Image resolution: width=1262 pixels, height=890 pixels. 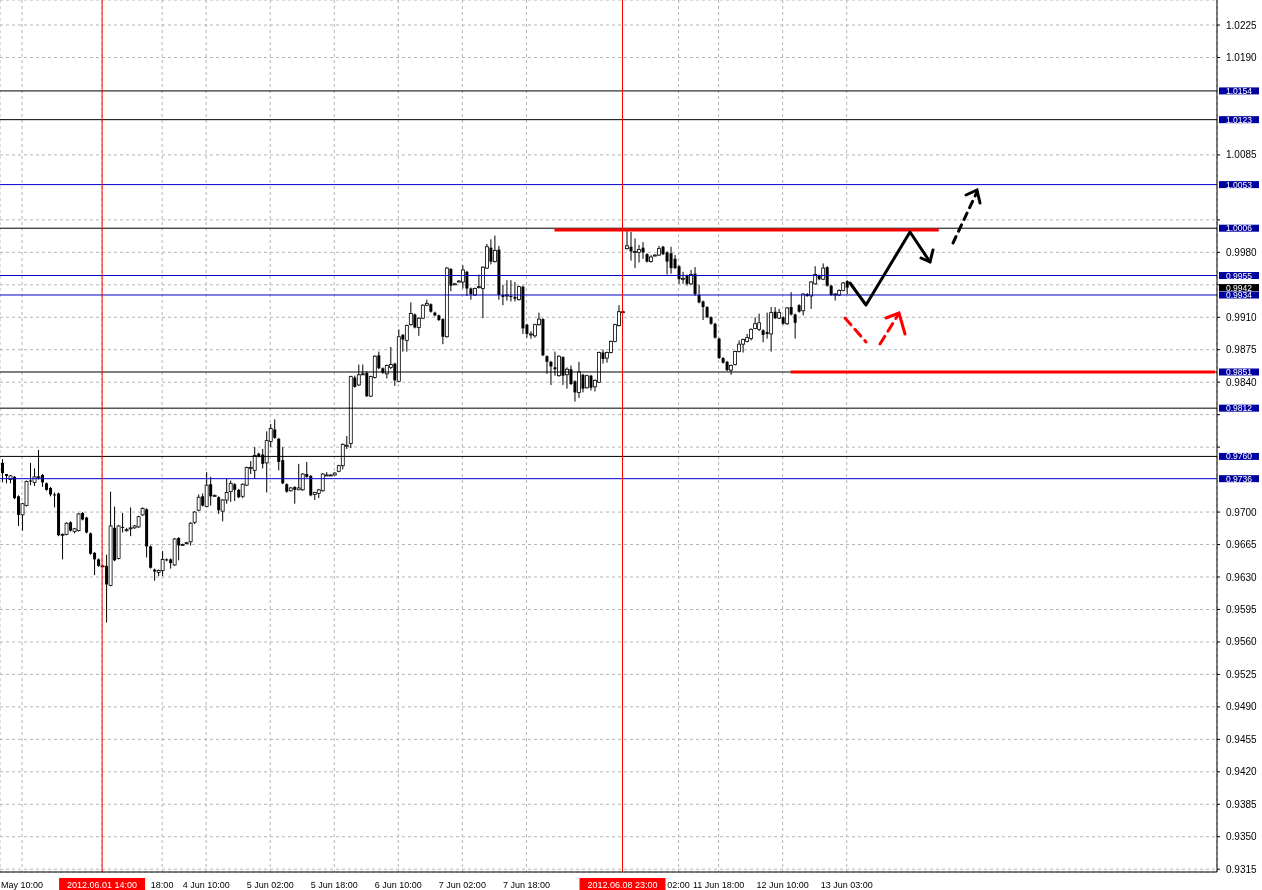 What do you see at coordinates (718, 885) in the screenshot?
I see `x-tick-label: 11 Jun 18:00` at bounding box center [718, 885].